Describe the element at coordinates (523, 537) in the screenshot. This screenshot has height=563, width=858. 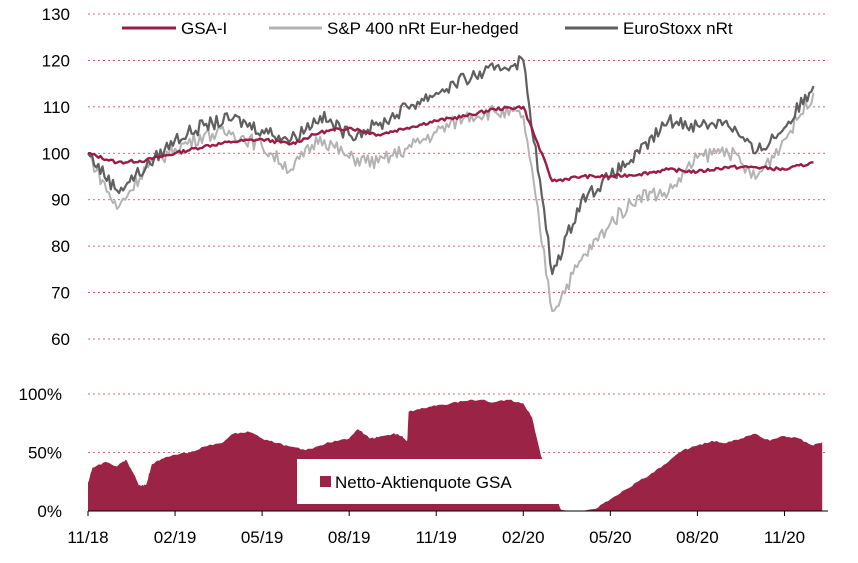
I see `x-tick-label: 02/20` at that location.